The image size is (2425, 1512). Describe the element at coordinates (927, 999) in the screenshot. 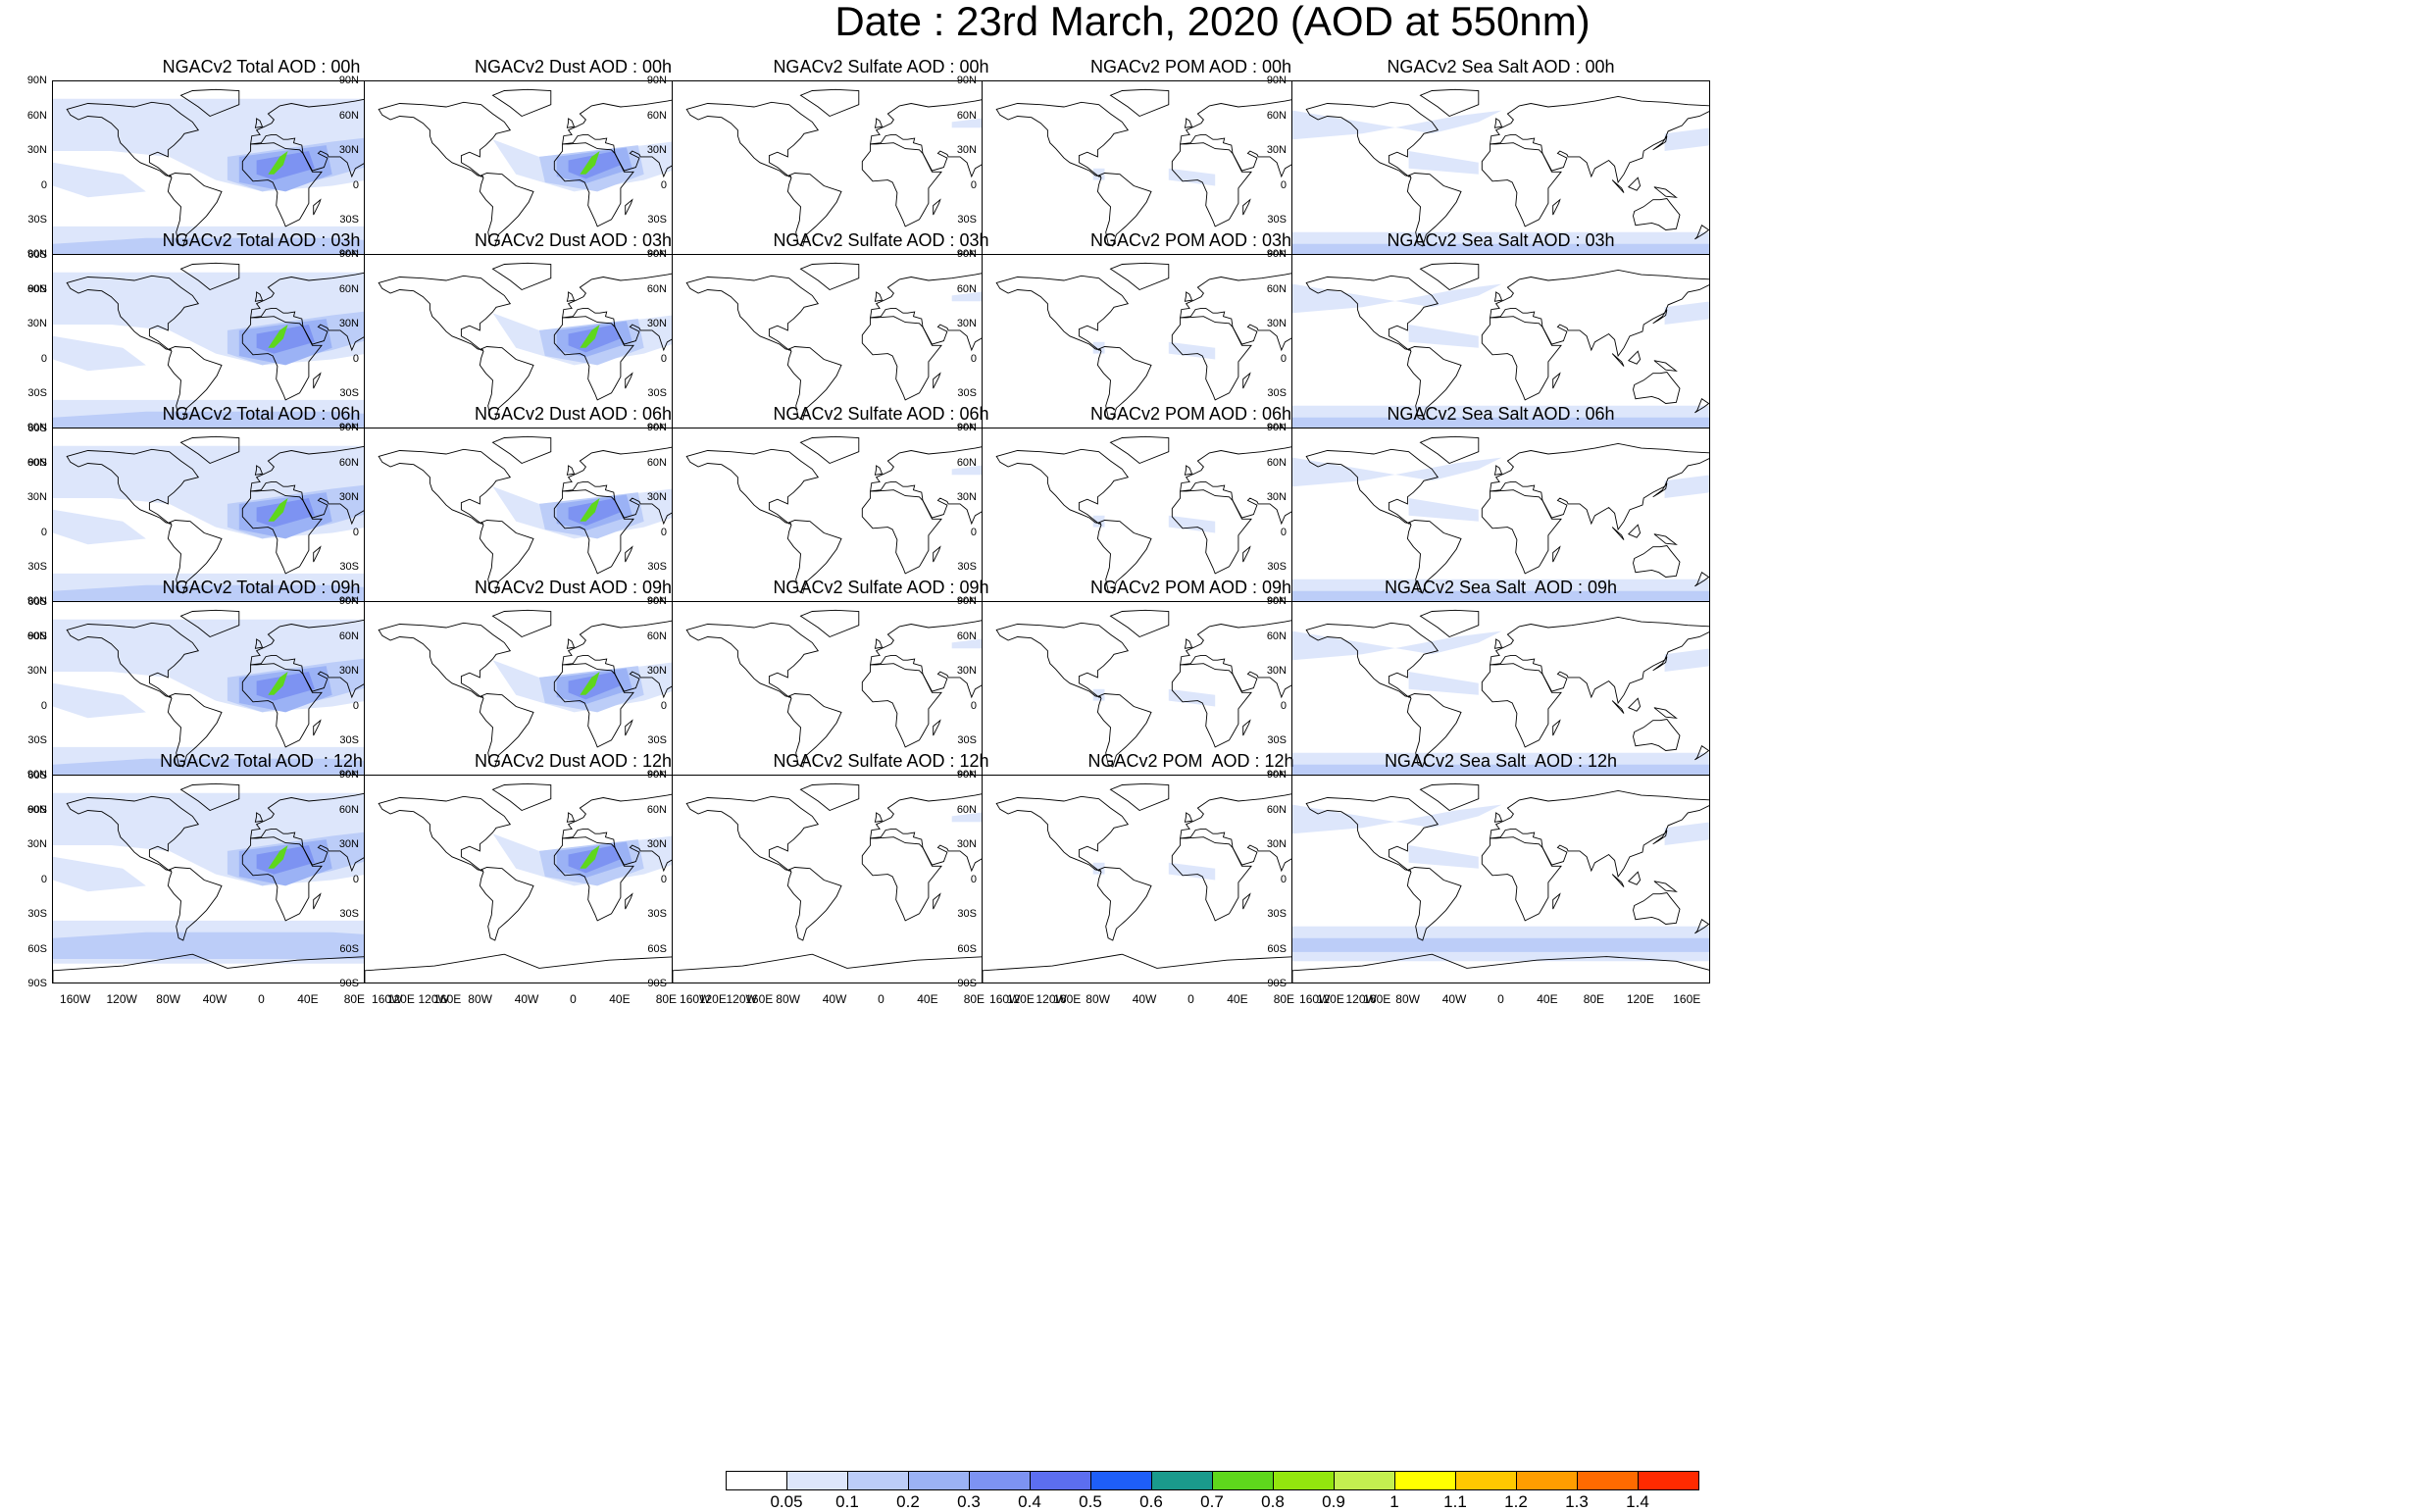

I see `lon-tick-label: 40E` at that location.